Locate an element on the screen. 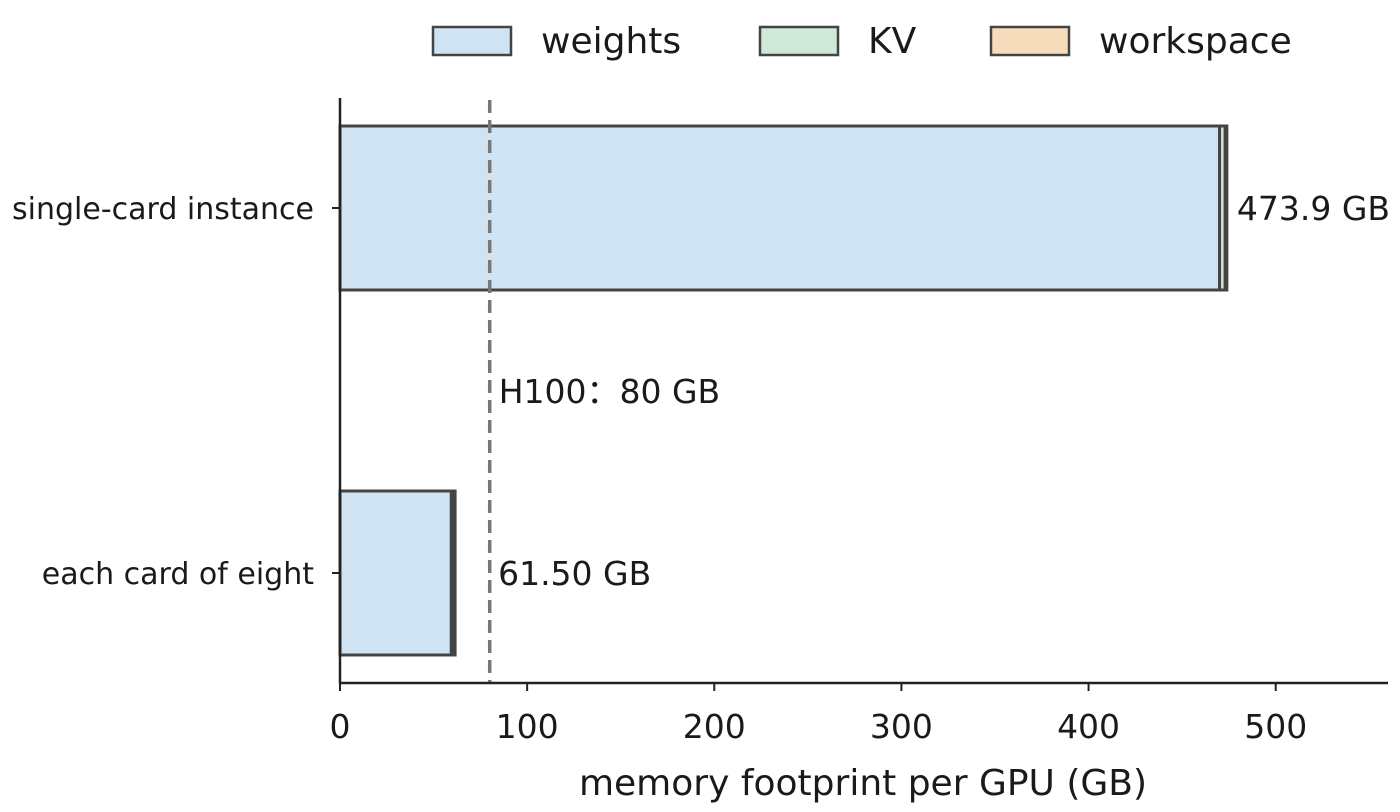  bar-workspace-single-card-instance is located at coordinates (1226, 208).